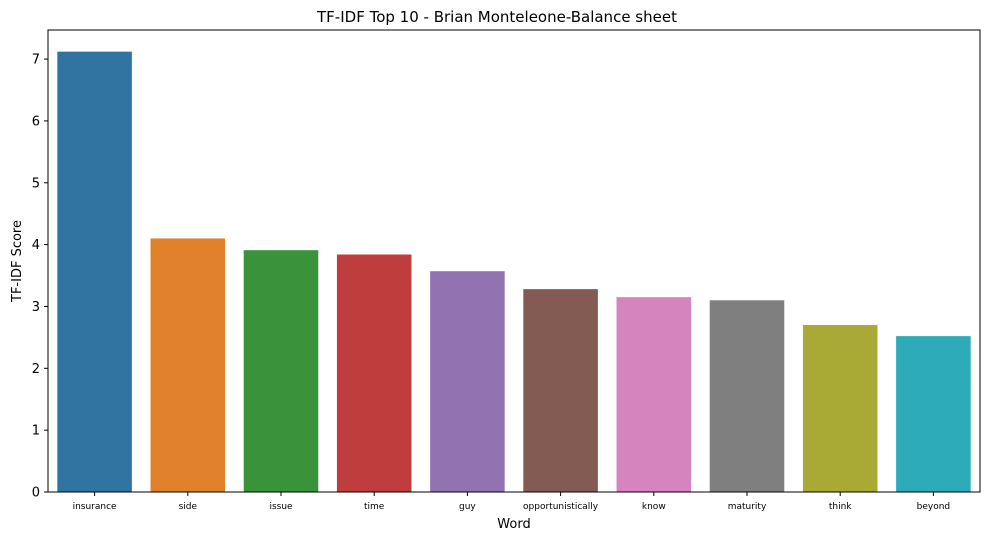  What do you see at coordinates (933, 414) in the screenshot?
I see `bar-beyond` at bounding box center [933, 414].